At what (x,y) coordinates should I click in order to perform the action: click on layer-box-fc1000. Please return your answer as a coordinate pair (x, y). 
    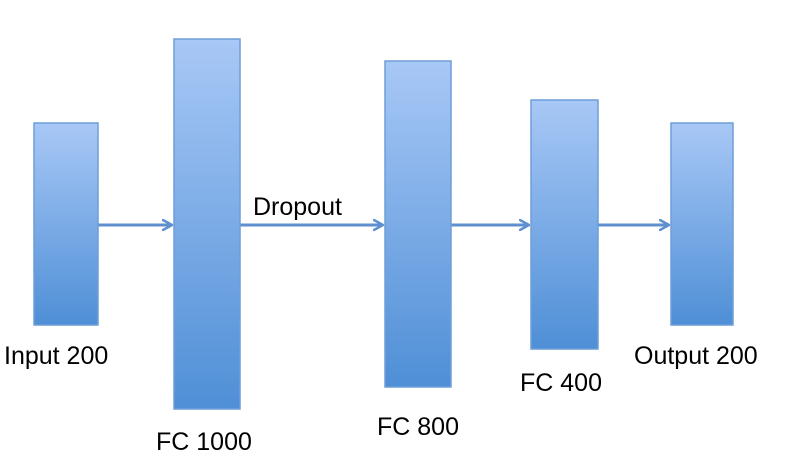
    Looking at the image, I should click on (207, 224).